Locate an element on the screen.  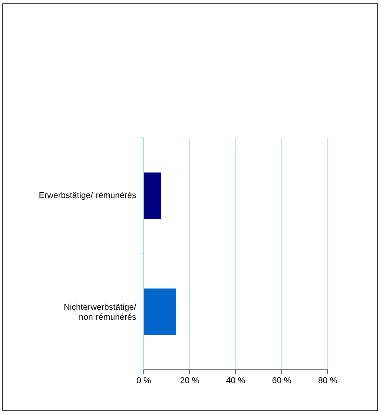
x-tick-label: 40 % is located at coordinates (236, 381).